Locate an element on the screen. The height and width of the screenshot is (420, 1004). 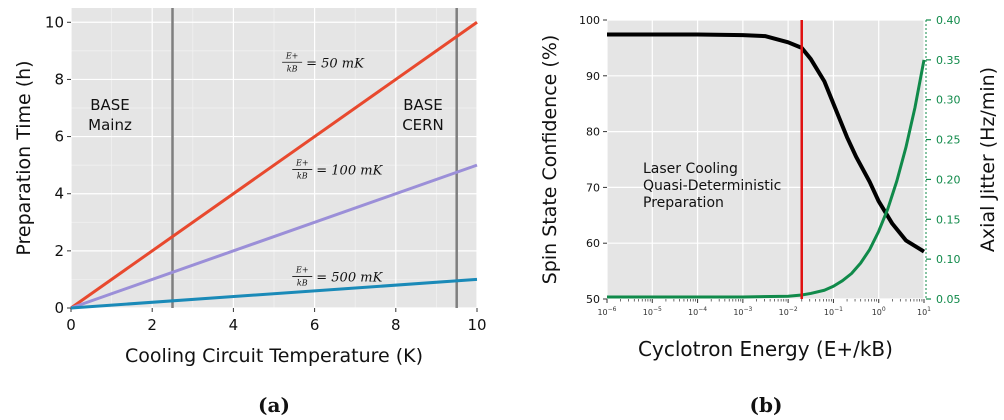
chart-a-x-tick-label: 2 is located at coordinates (152, 325).